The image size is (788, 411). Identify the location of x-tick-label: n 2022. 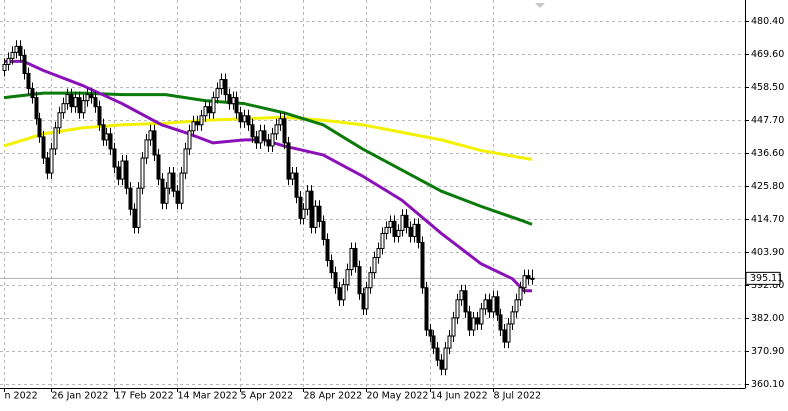
(21, 396).